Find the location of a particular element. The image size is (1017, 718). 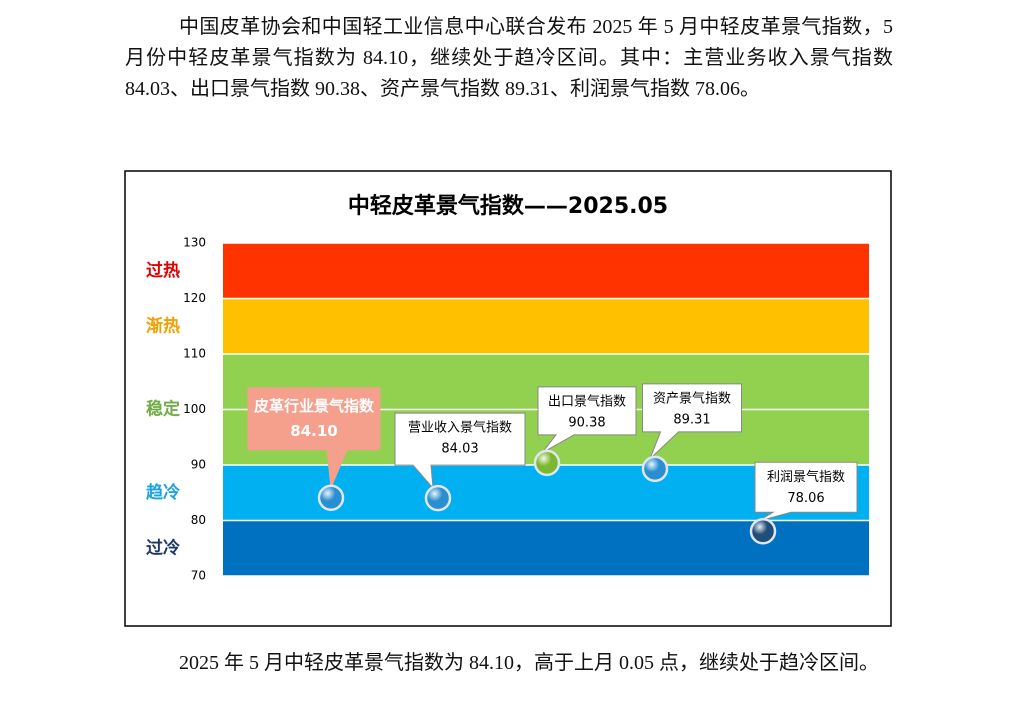

y-tick-label: 90 is located at coordinates (198, 465).